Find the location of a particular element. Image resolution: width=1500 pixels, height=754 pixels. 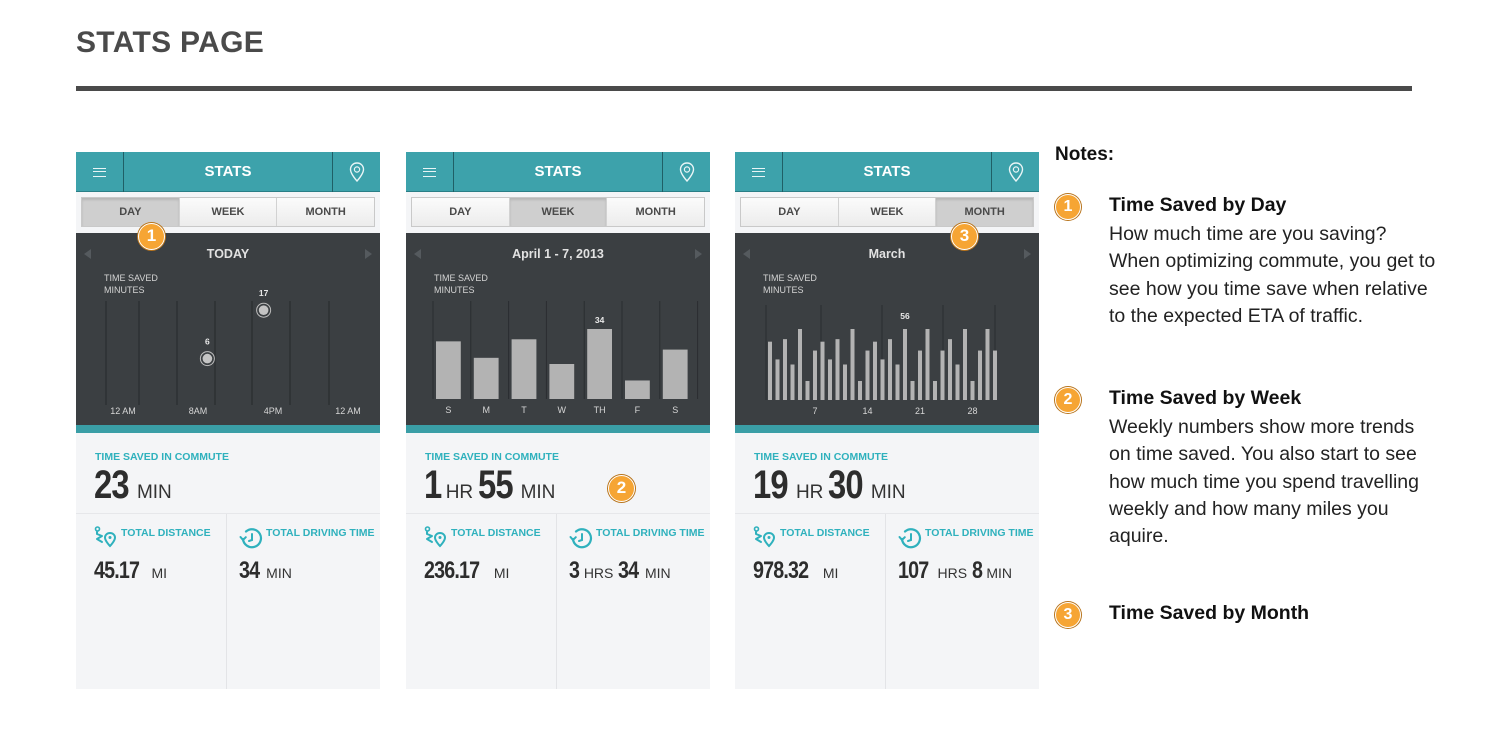

value-number: 19 is located at coordinates (771, 485).